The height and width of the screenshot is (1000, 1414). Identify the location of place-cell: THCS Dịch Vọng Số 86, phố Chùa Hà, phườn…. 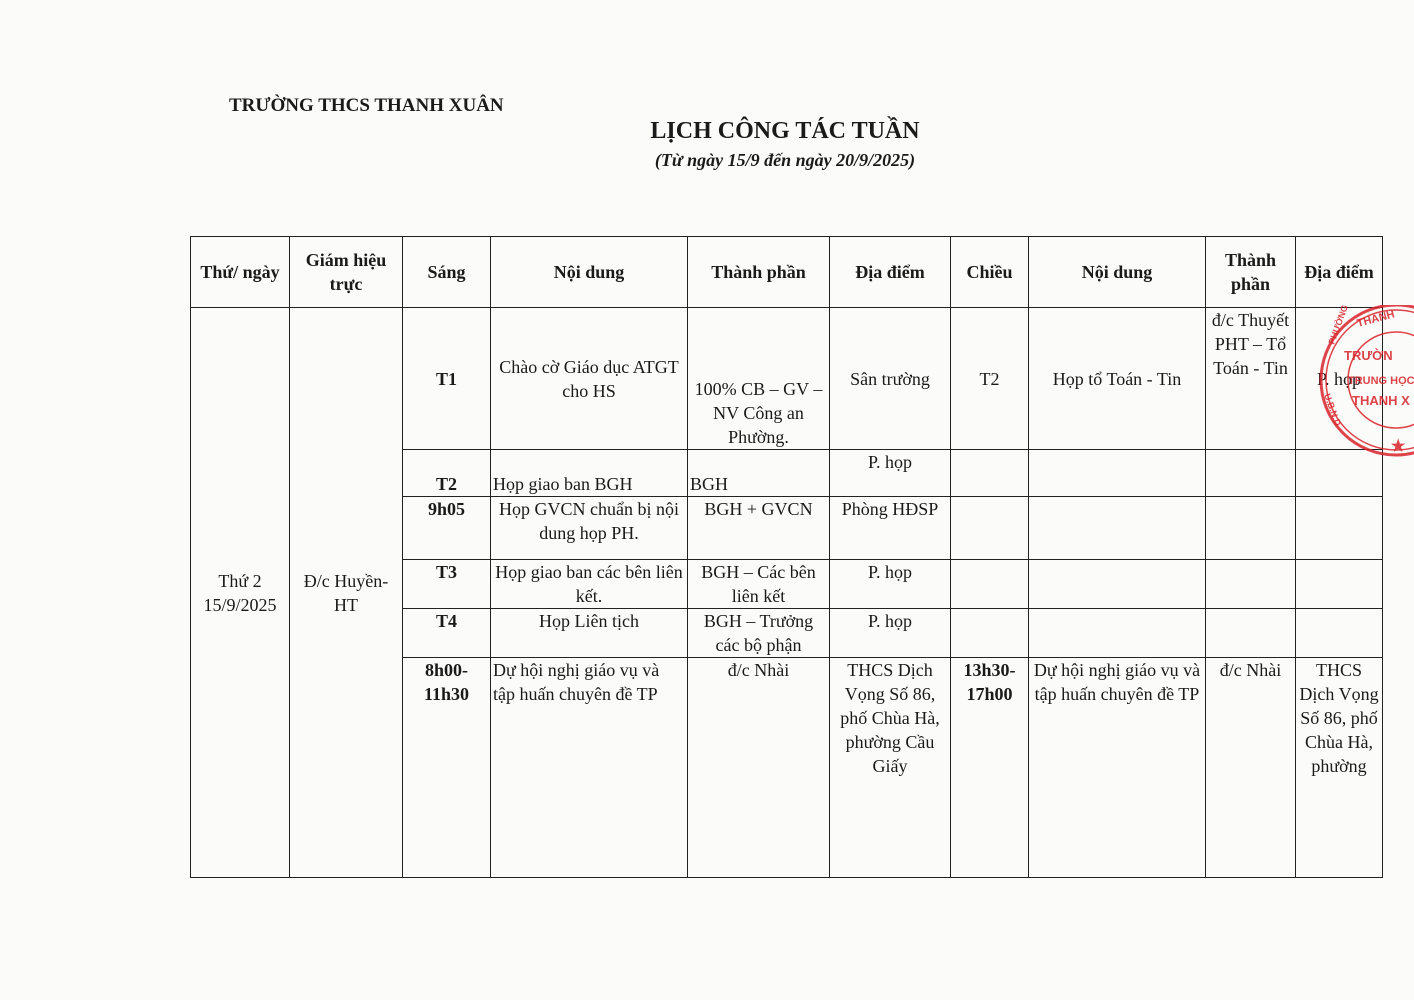
(890, 767).